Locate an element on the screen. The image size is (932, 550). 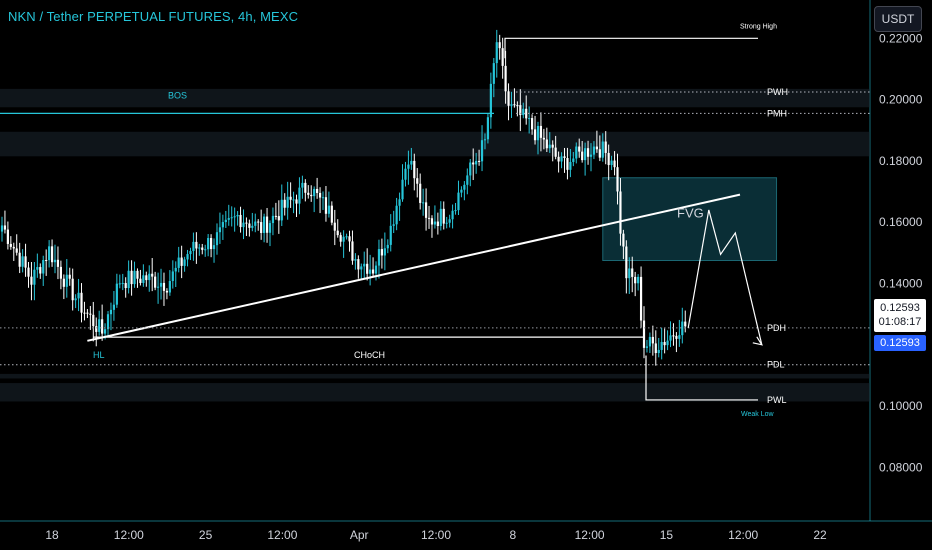
choch-label: CHoCH is located at coordinates (369, 355).